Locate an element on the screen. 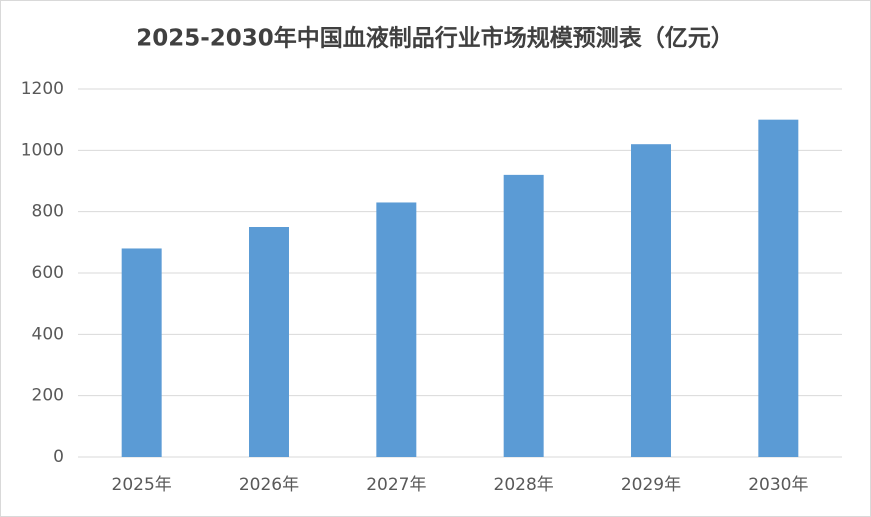  y-tick-label: 0 is located at coordinates (58, 457).